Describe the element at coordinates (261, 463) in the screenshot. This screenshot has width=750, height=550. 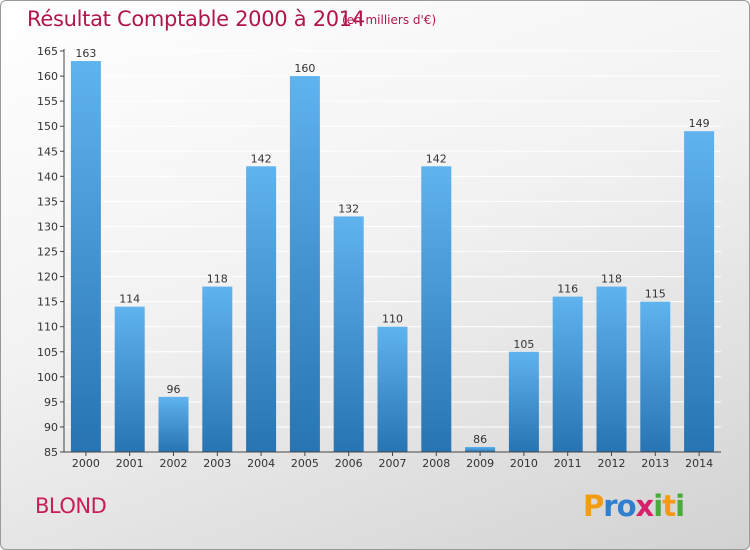
I see `x-tick-label: 2004` at that location.